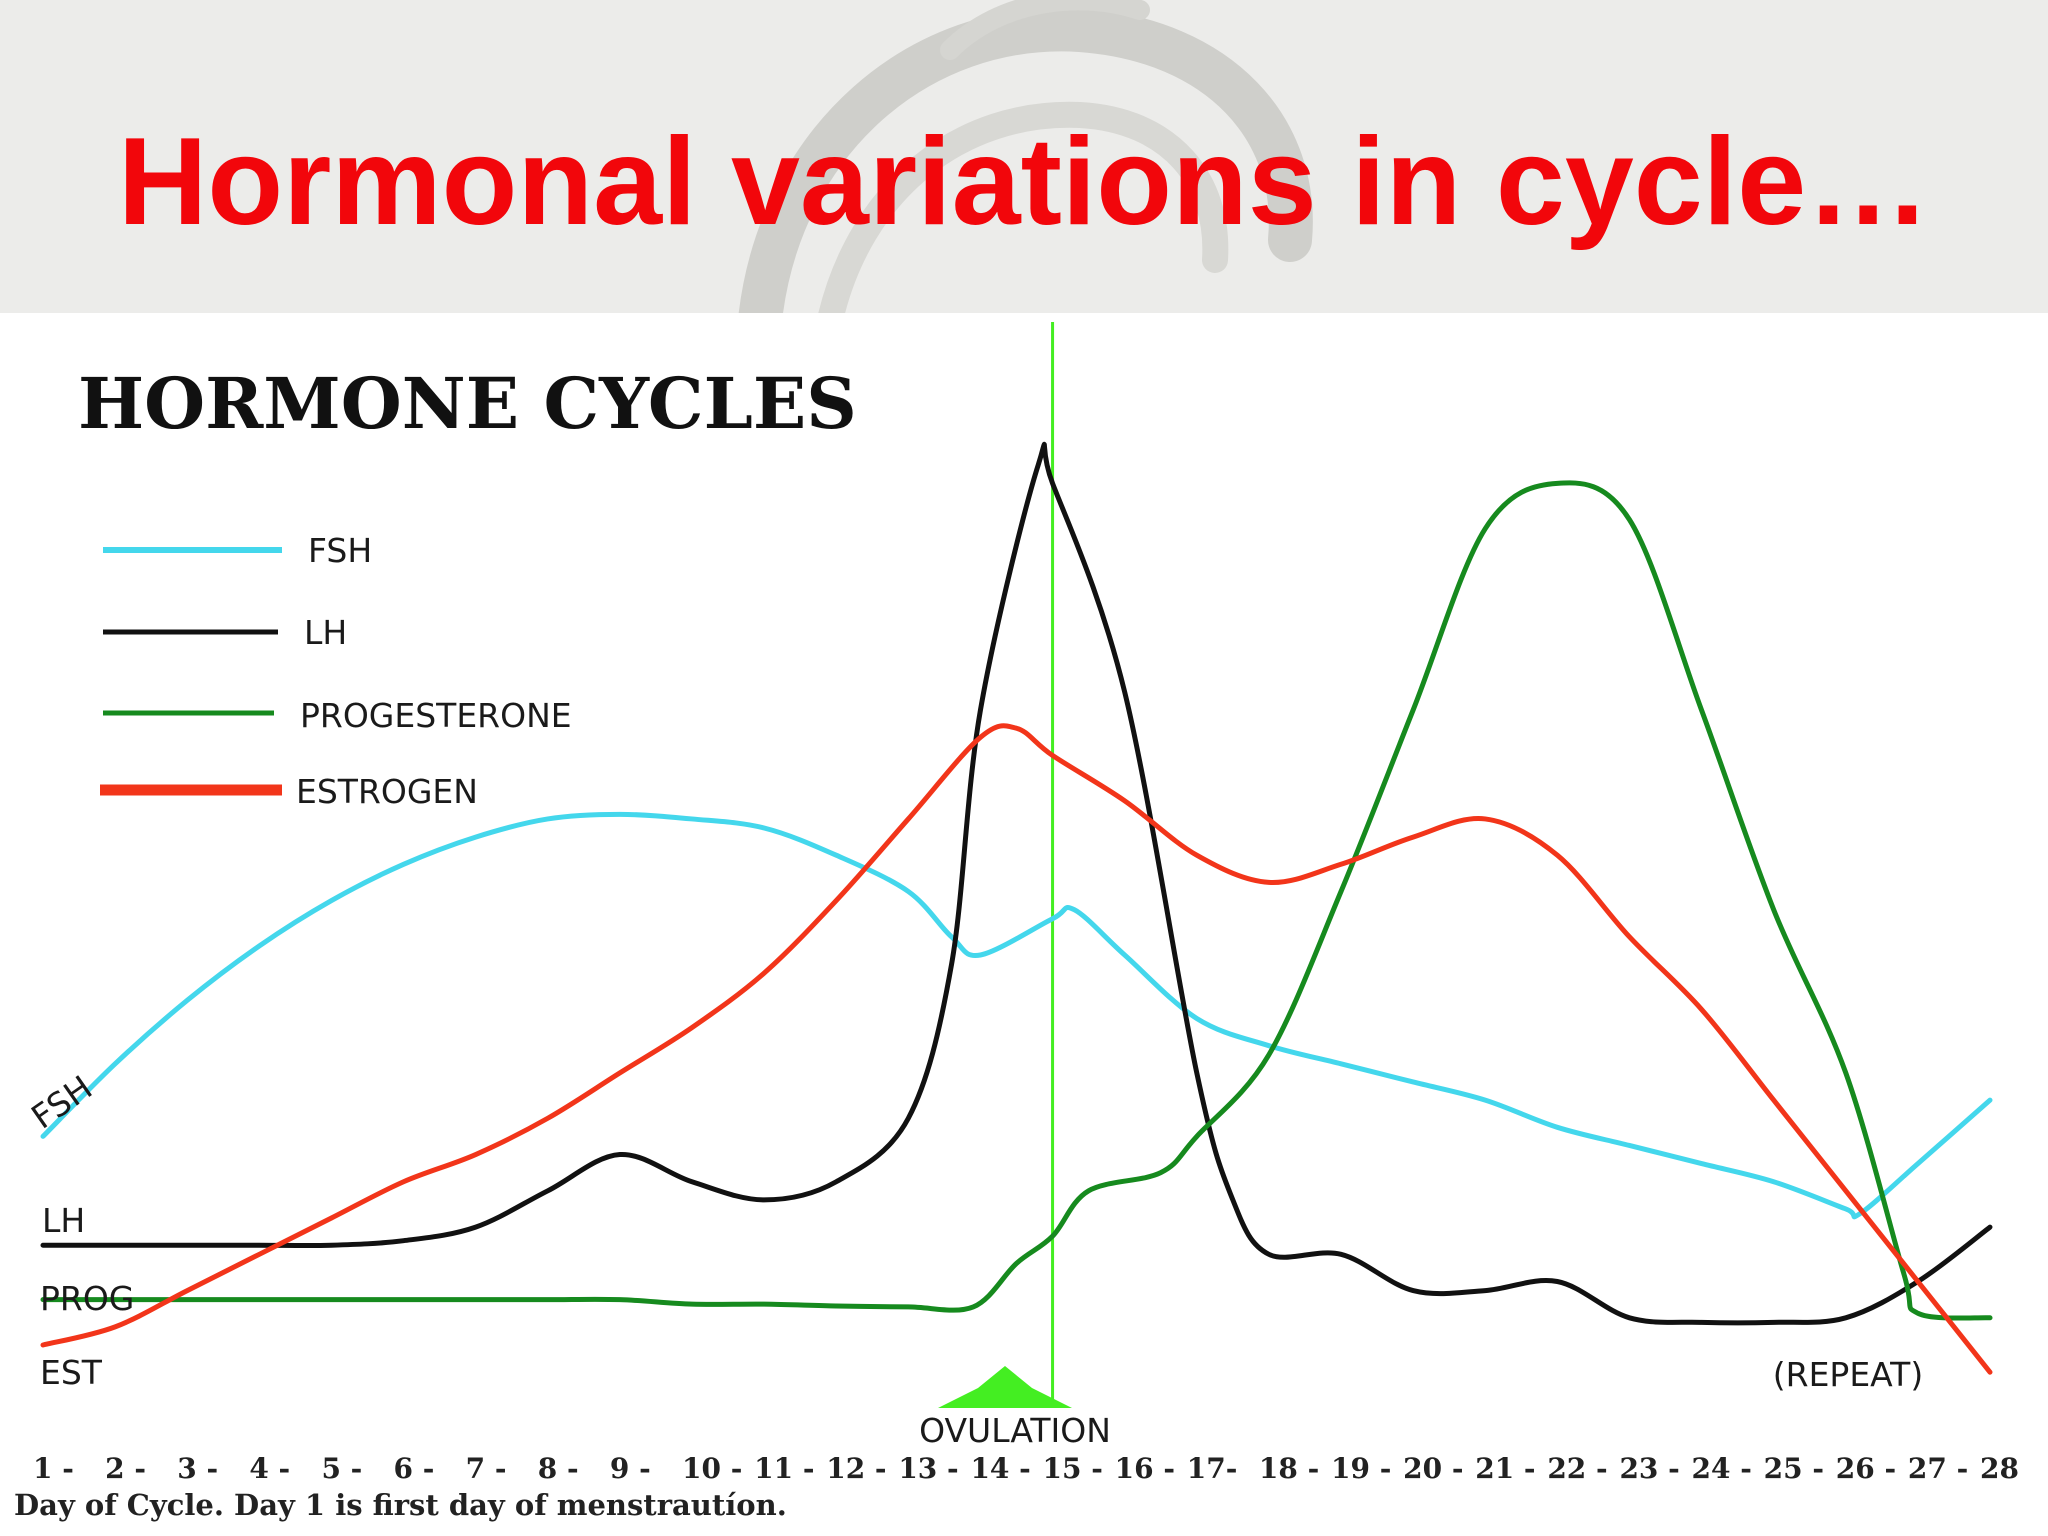 Image resolution: width=2048 pixels, height=1536 pixels. I want to click on axis-label-lh: LH, so click(63, 1220).